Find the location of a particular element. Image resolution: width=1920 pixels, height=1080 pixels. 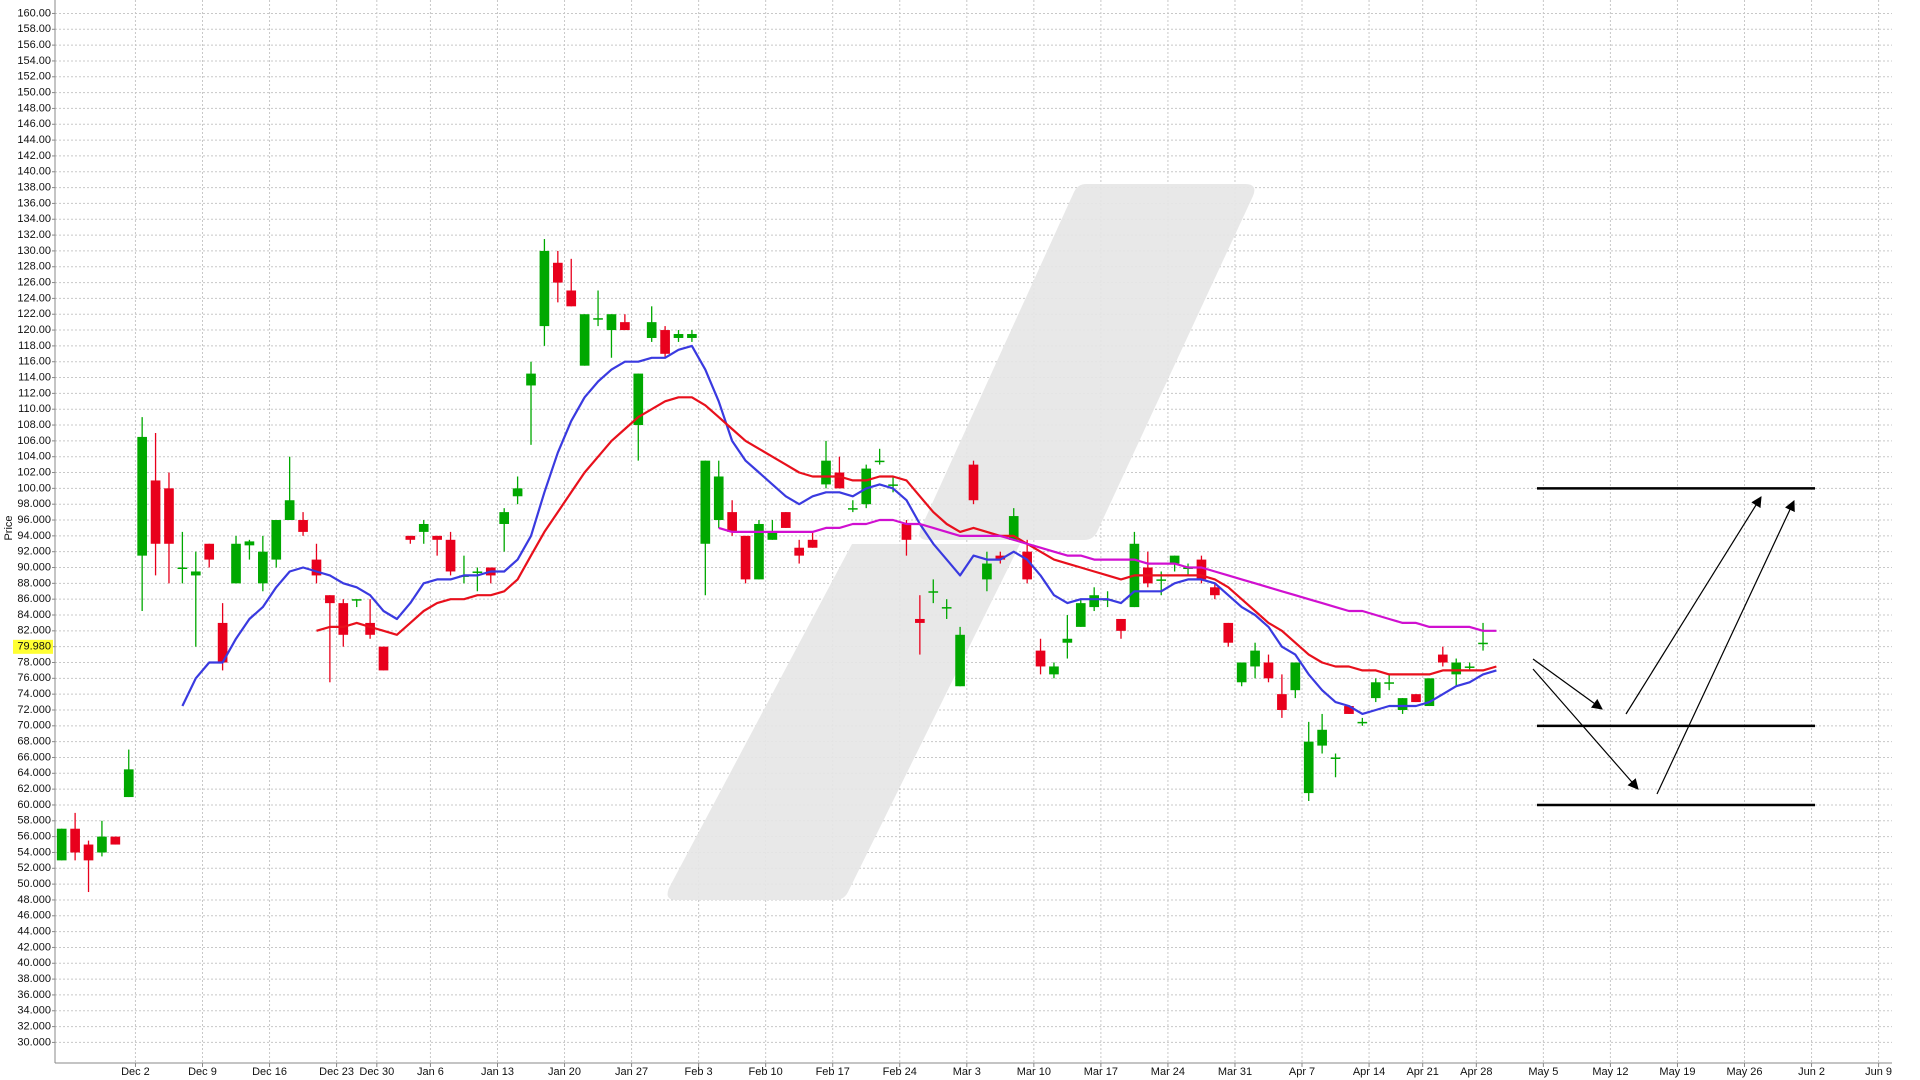

x-tick-label: Apr 7 is located at coordinates (1302, 1072).